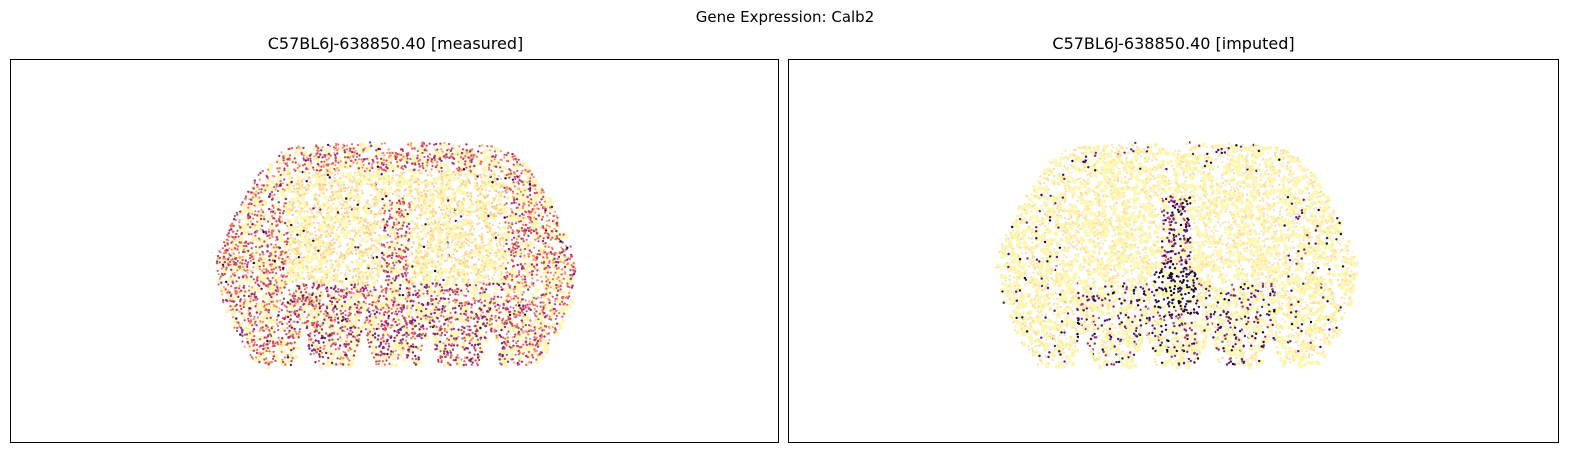 The height and width of the screenshot is (455, 1570). I want to click on panel-title-imputed: C57BL6J-638850.40 [imputed], so click(1173, 43).